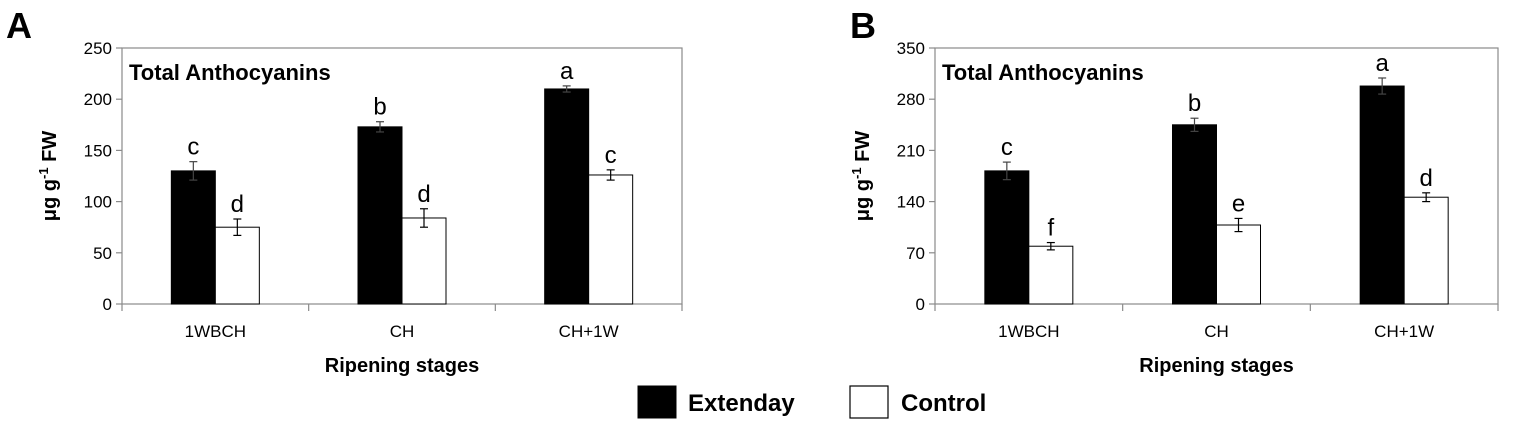 The width and height of the screenshot is (1517, 425). I want to click on panel-letter: B, so click(863, 25).